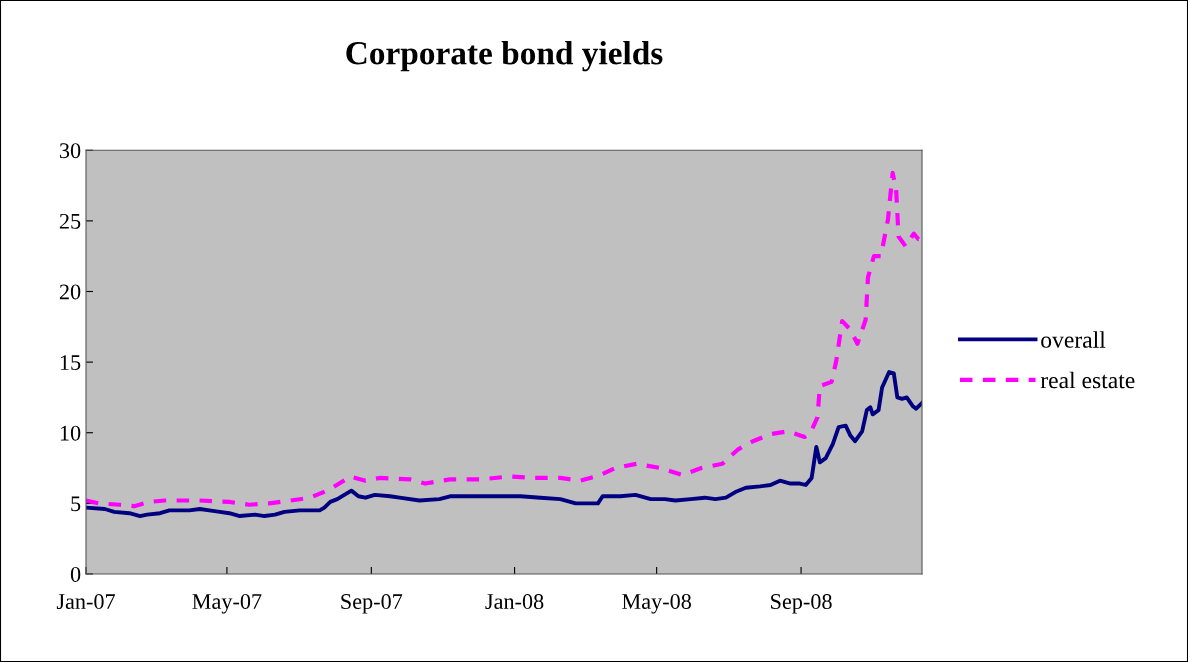  What do you see at coordinates (75, 574) in the screenshot?
I see `y-tick-label: 0` at bounding box center [75, 574].